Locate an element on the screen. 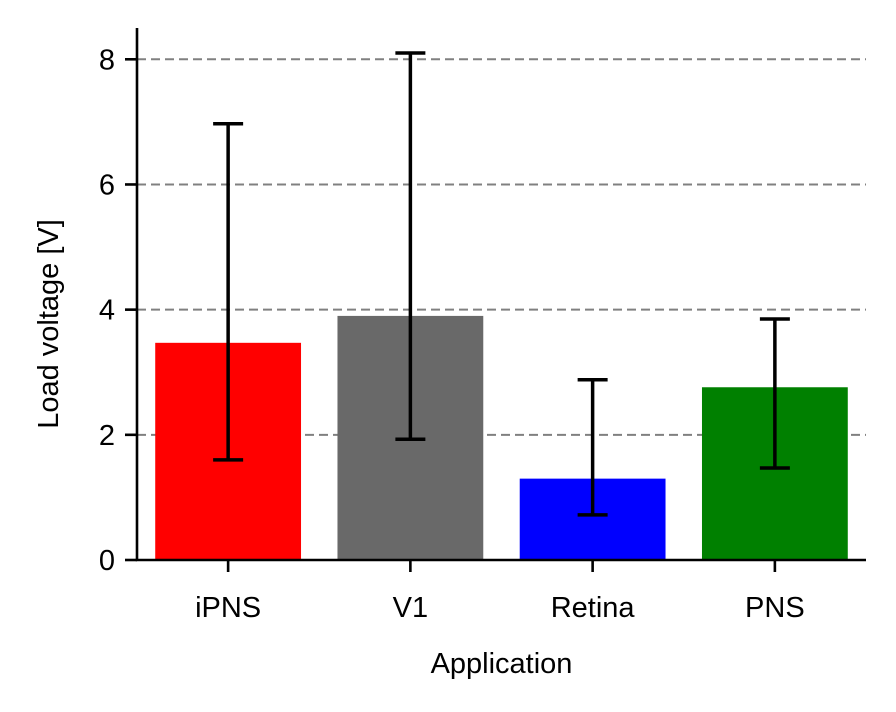 The image size is (896, 712). x-tick-label: V1 is located at coordinates (410, 608).